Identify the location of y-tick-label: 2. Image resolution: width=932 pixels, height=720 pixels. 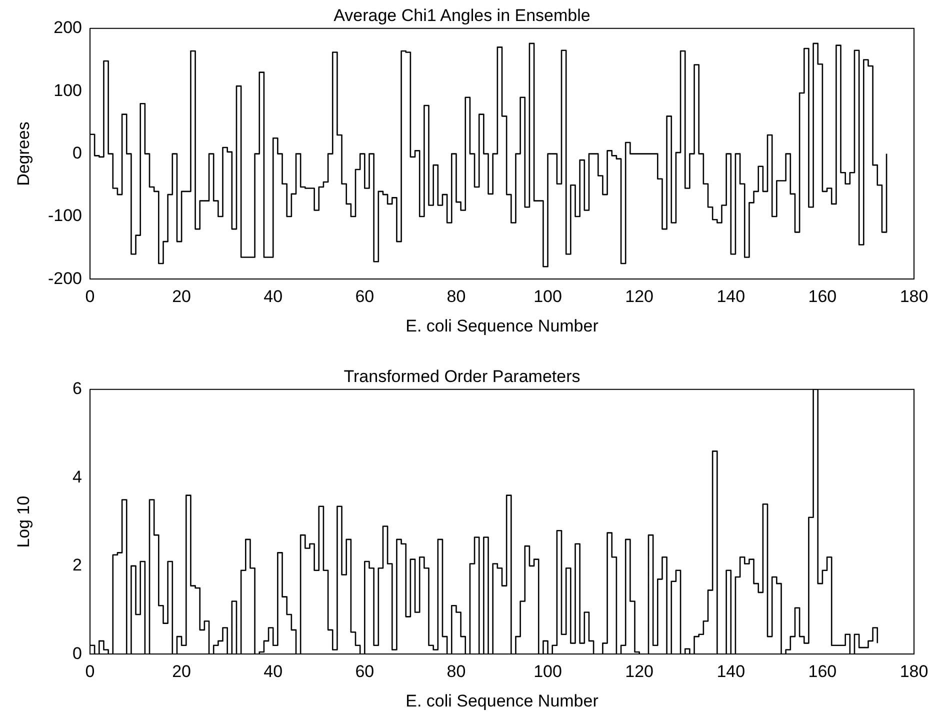
(77, 565).